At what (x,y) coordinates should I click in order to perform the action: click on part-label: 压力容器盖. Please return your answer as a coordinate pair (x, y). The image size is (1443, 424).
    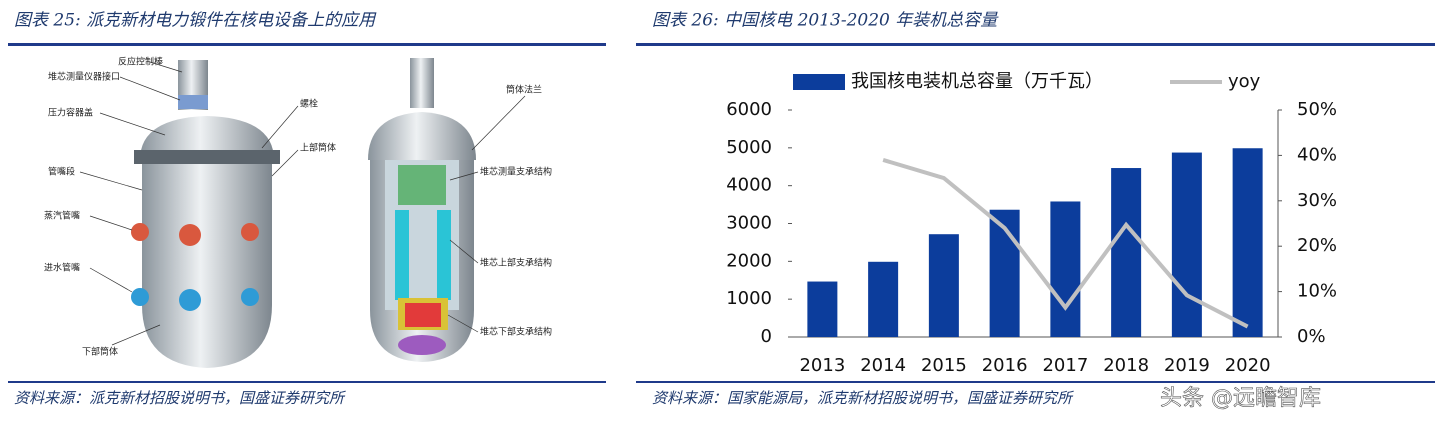
    Looking at the image, I should click on (70, 113).